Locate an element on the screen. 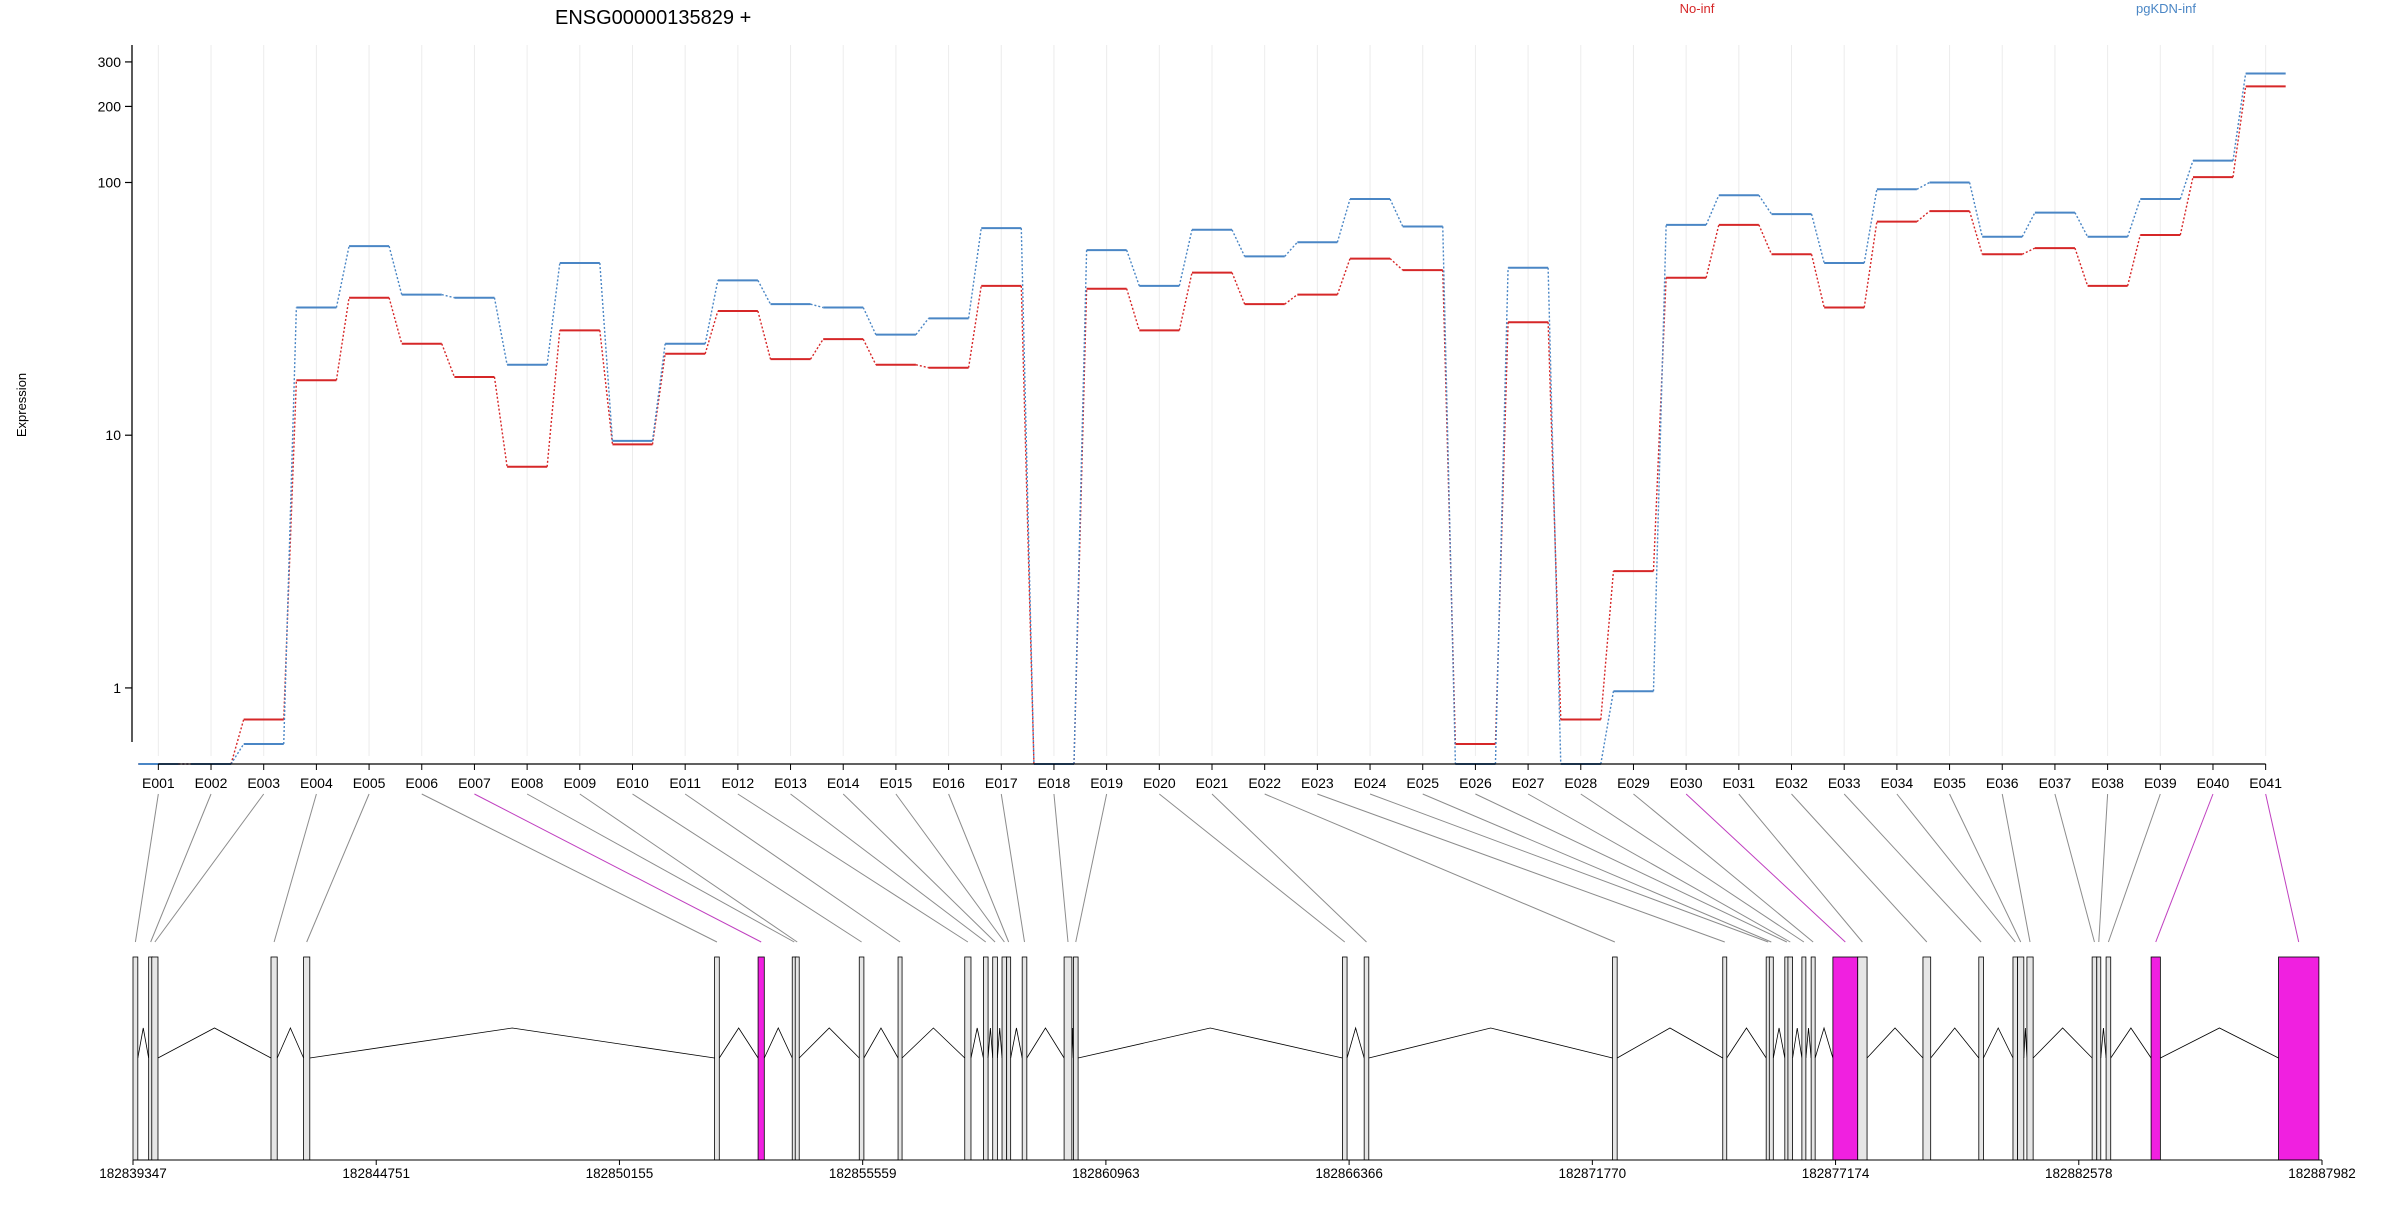 The image size is (2400, 1205). x-tick-label: E034 is located at coordinates (1897, 783).